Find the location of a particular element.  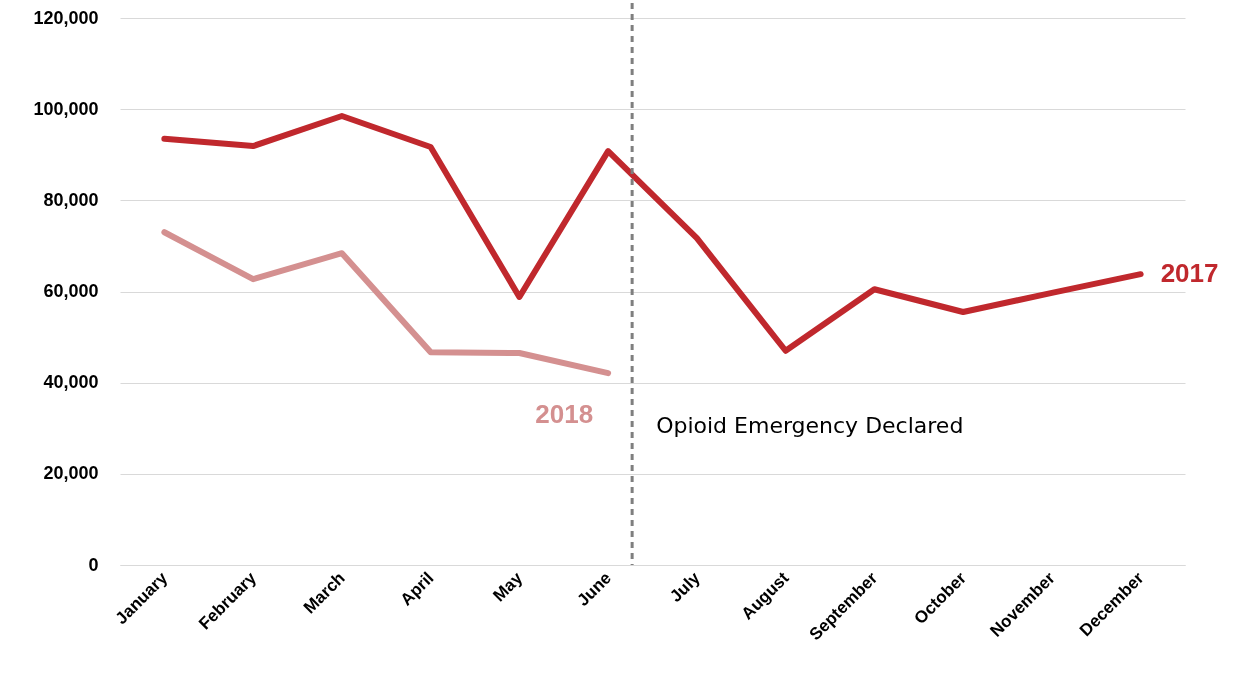

y-tick-label: 100,000 is located at coordinates (66, 108).